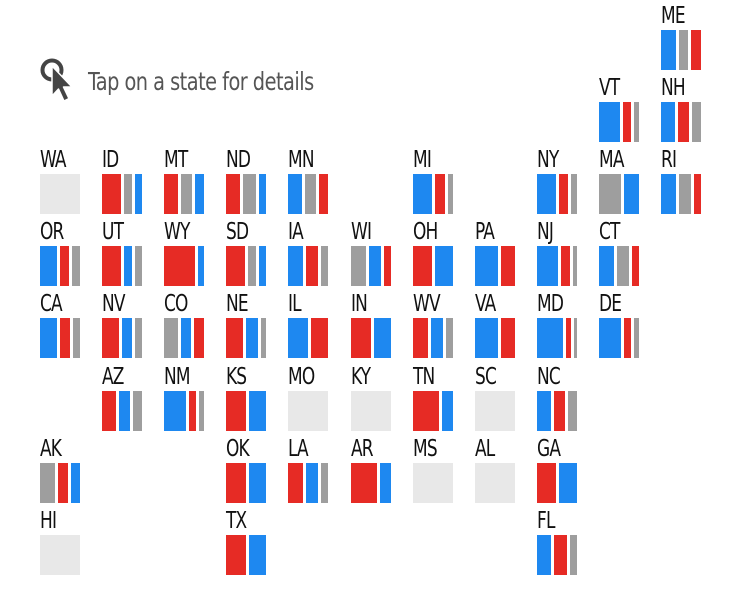 The width and height of the screenshot is (750, 614). I want to click on state-abbr-label: VT, so click(609, 88).